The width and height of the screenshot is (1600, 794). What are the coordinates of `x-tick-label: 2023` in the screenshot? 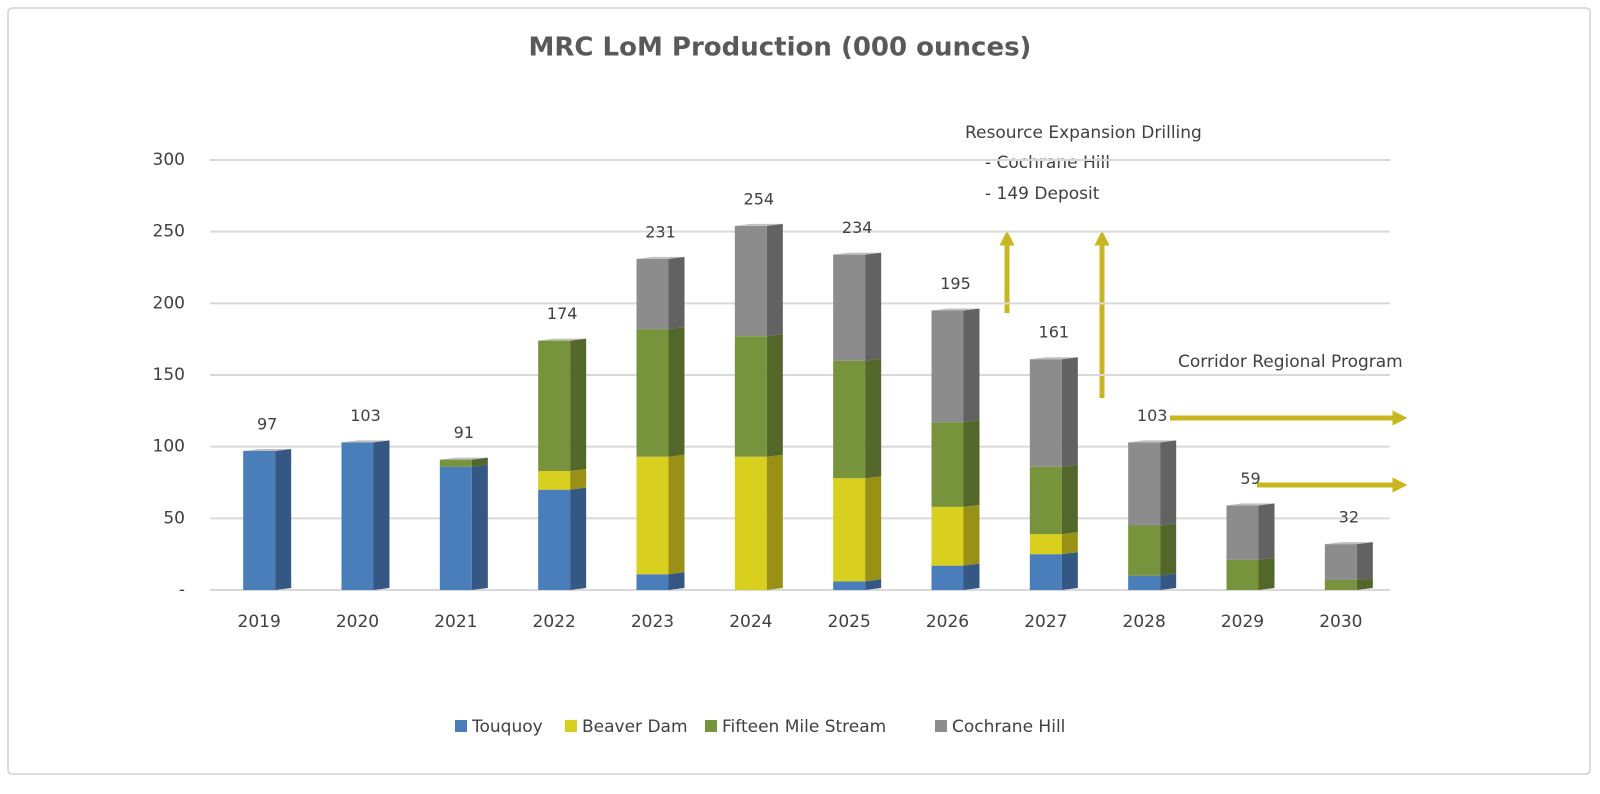 It's located at (652, 622).